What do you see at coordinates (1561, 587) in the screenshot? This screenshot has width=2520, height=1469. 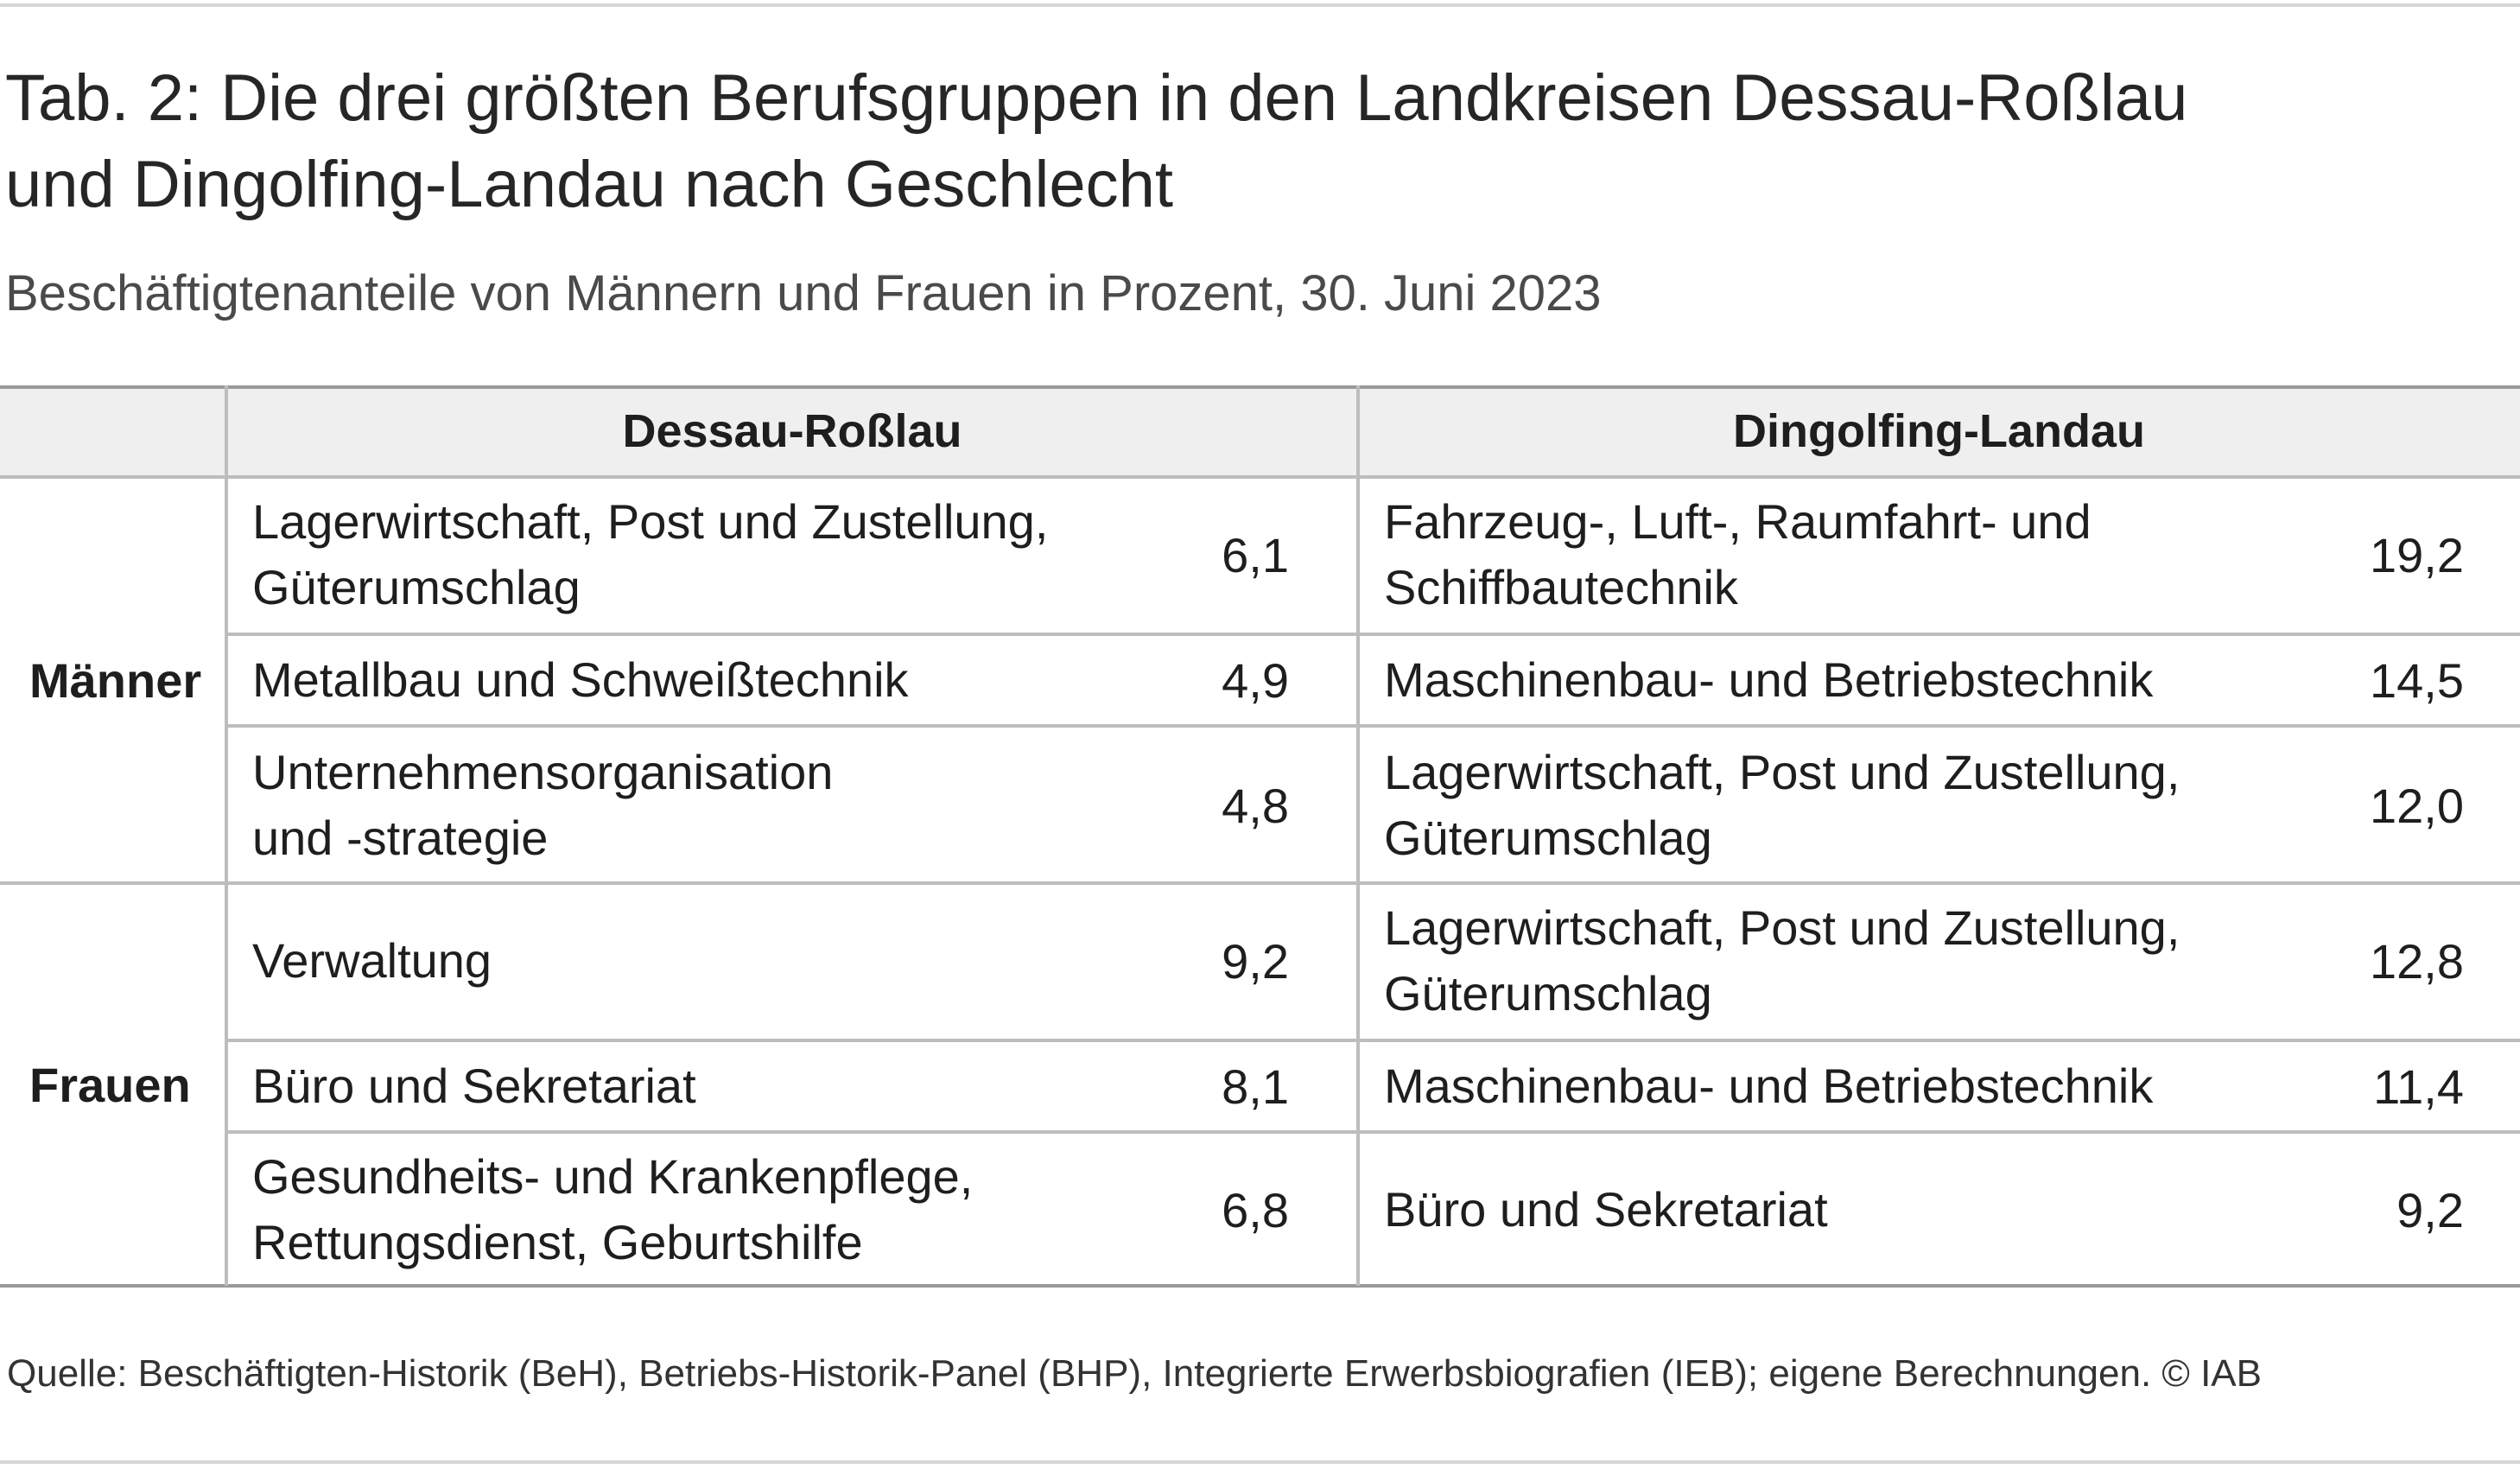 I see `occupation-line: Schiffbautechnik` at bounding box center [1561, 587].